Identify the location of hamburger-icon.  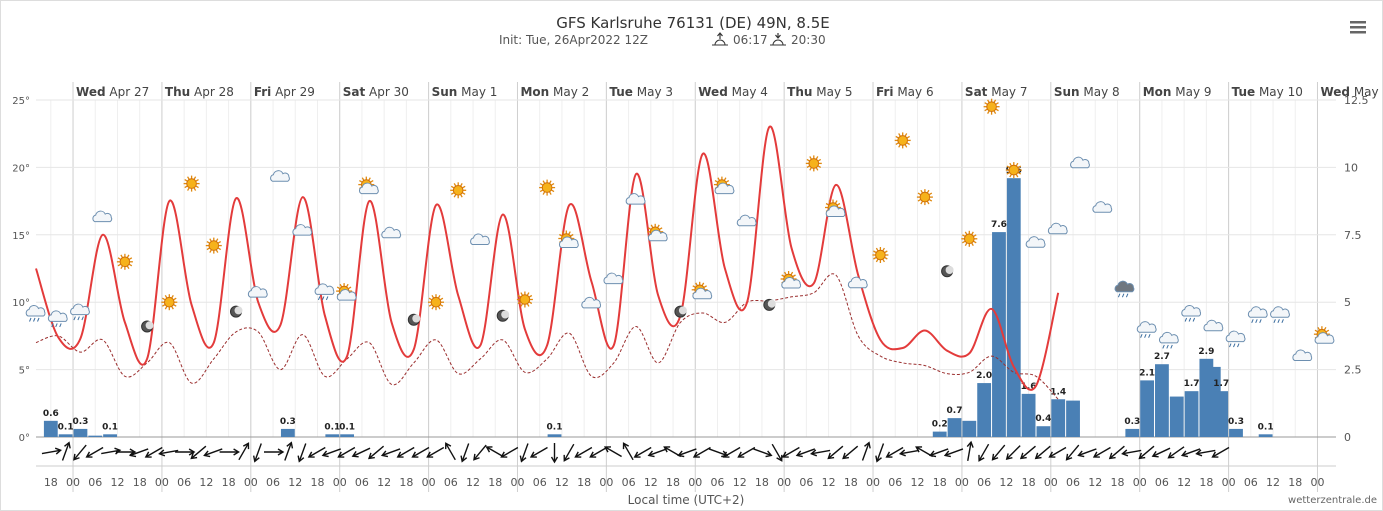
(1358, 27).